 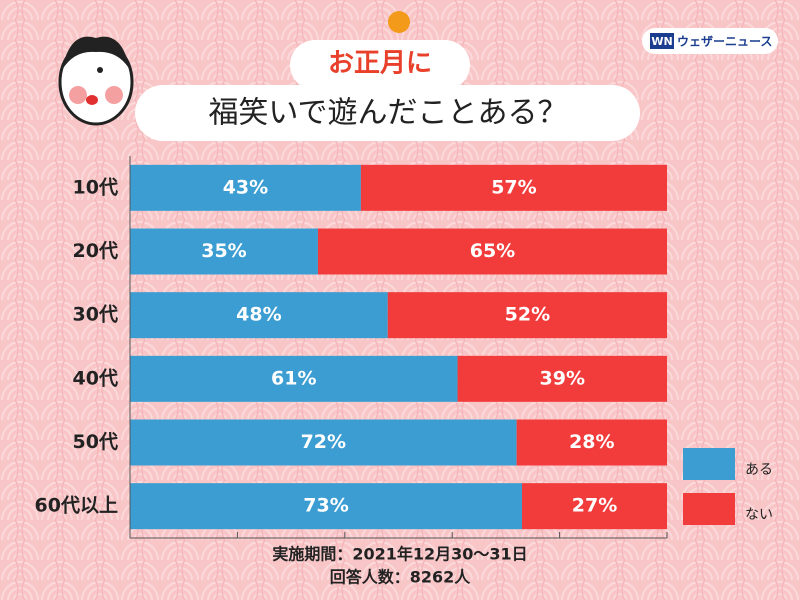 I want to click on value-label: 72%, so click(x=323, y=442).